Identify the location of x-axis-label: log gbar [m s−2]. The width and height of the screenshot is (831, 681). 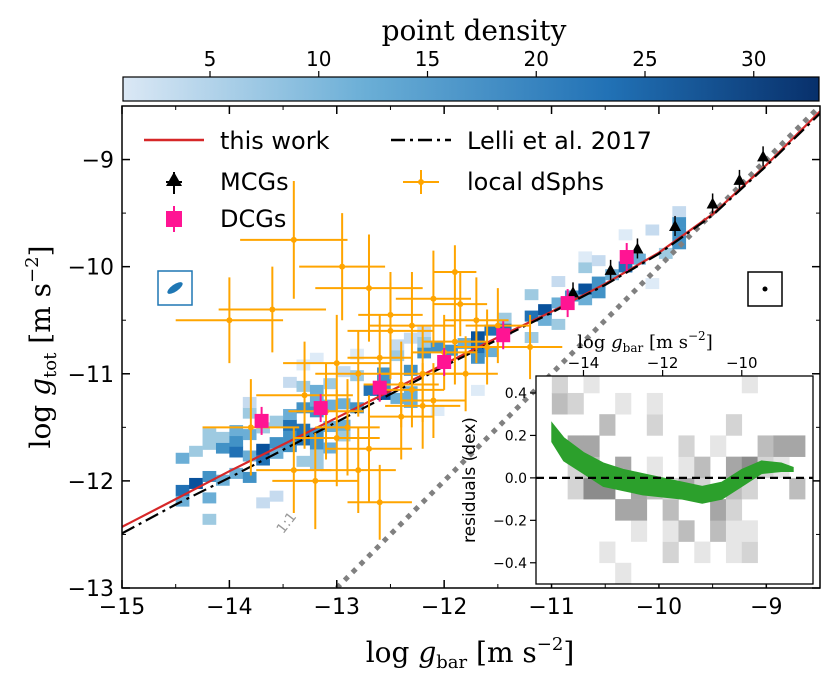
(470, 653).